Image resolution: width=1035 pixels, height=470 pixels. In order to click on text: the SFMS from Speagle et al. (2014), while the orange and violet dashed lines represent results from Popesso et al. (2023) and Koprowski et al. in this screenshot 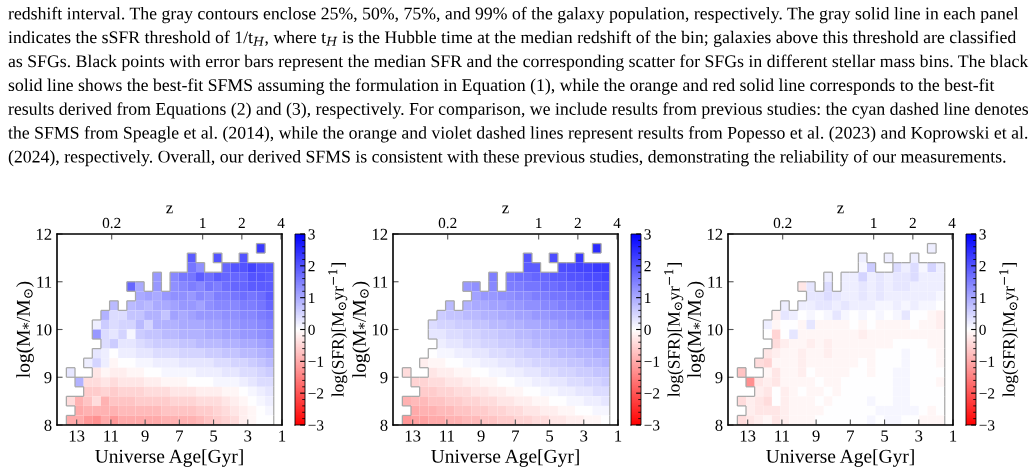, I will do `click(518, 134)`.